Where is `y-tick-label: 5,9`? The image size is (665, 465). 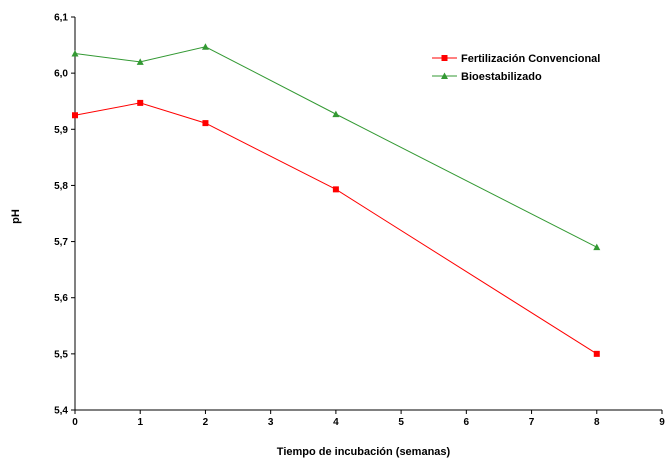
y-tick-label: 5,9 is located at coordinates (61, 130).